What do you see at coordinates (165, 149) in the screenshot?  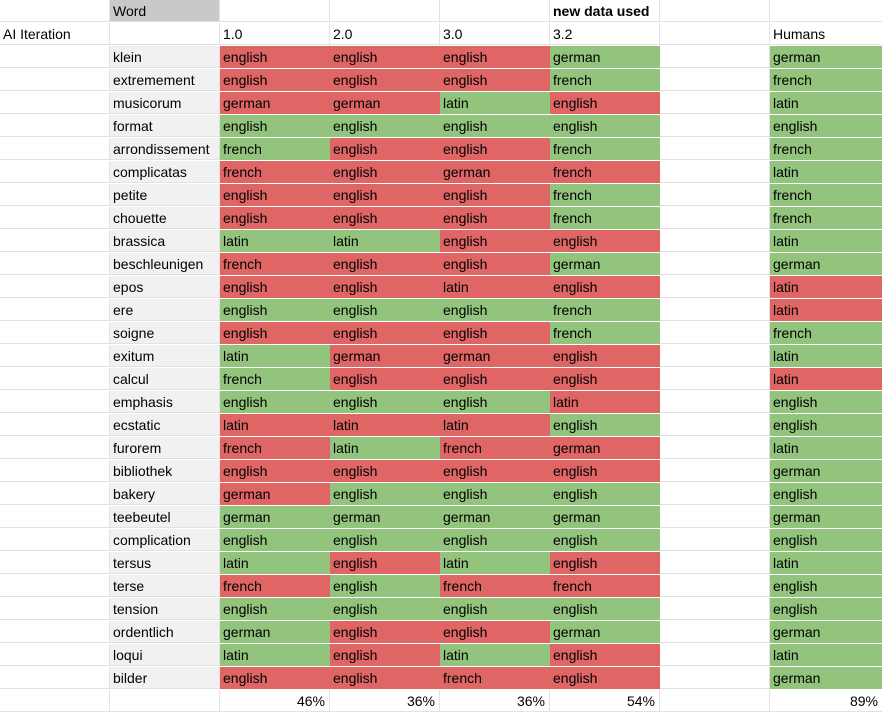 I see `word-cell: arrondissement` at bounding box center [165, 149].